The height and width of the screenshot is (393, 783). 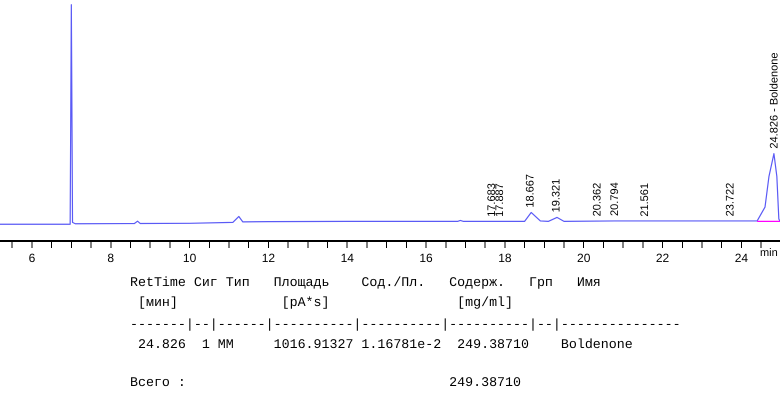 What do you see at coordinates (505, 258) in the screenshot?
I see `x-tick-label: 18` at bounding box center [505, 258].